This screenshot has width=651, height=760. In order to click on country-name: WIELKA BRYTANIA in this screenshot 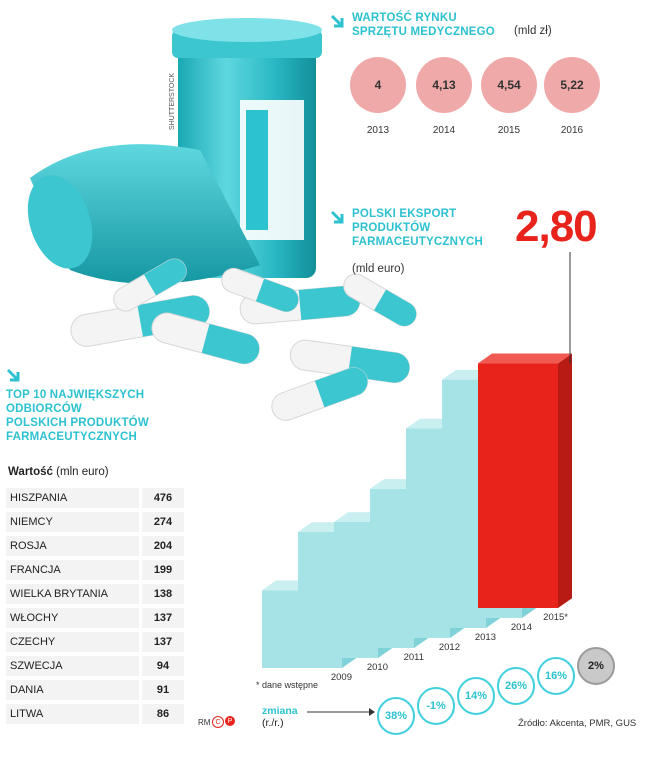, I will do `click(72, 594)`.